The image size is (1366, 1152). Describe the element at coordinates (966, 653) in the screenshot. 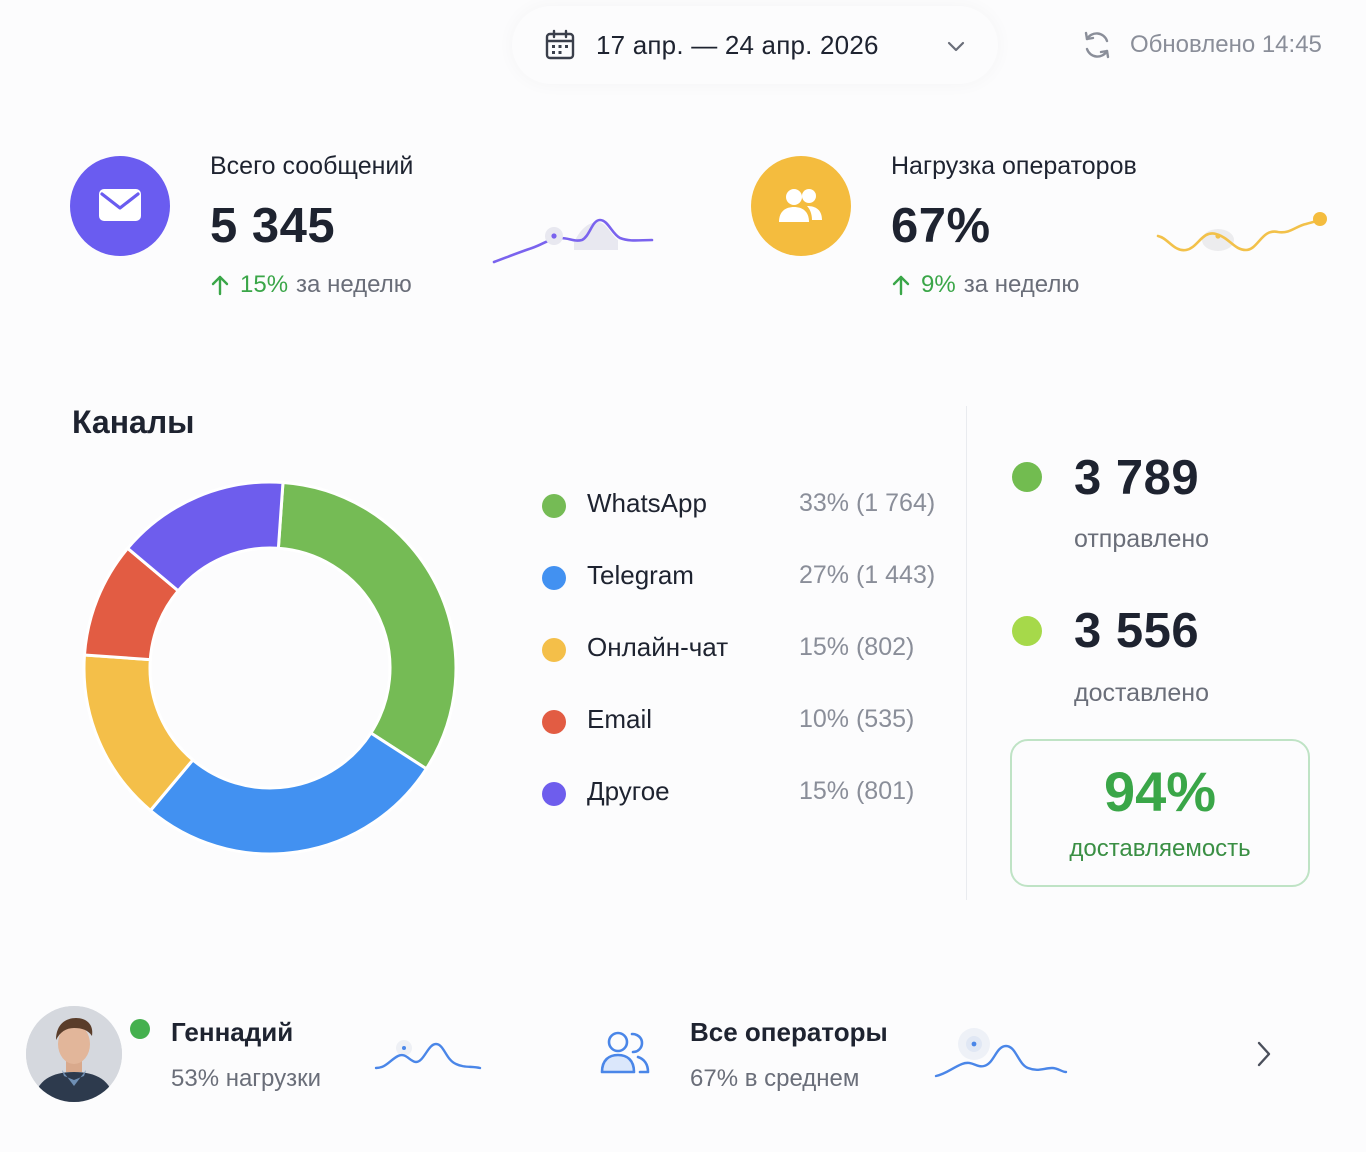

I see `section-divider` at that location.